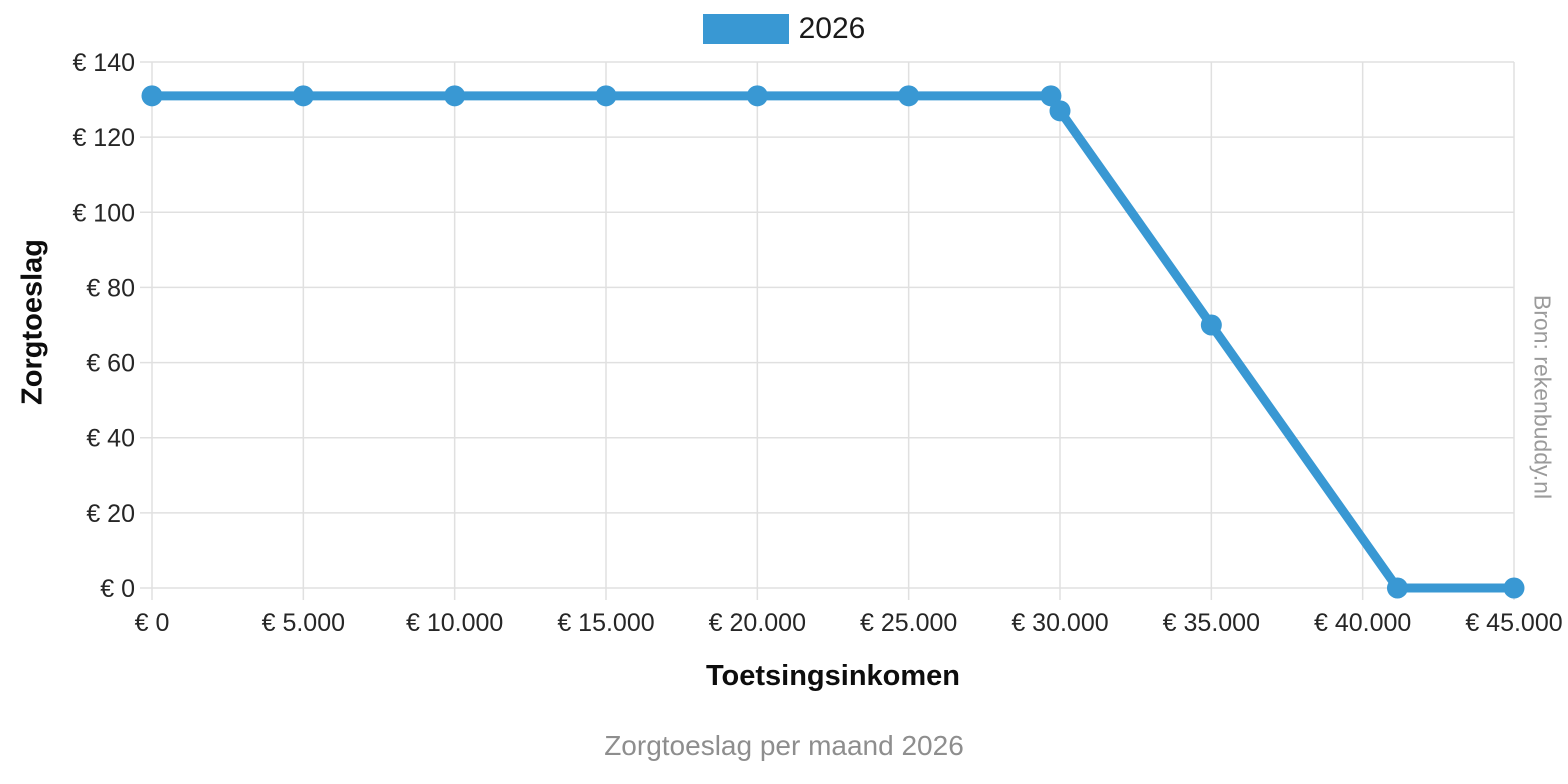 The height and width of the screenshot is (784, 1568). What do you see at coordinates (1513, 623) in the screenshot?
I see `x-tick-label: € 45.000` at bounding box center [1513, 623].